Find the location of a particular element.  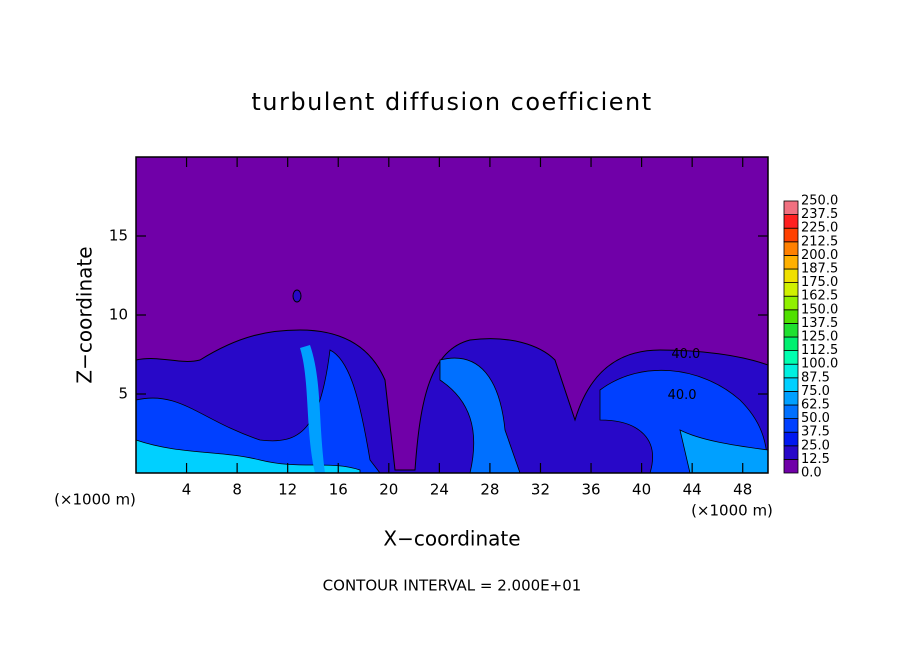

x-tick-label: 32 is located at coordinates (540, 490).